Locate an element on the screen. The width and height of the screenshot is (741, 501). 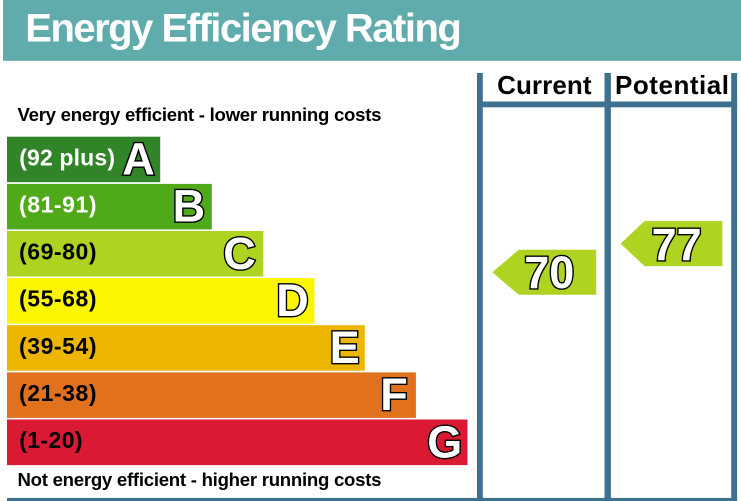
svg-text: D is located at coordinates (292, 300).